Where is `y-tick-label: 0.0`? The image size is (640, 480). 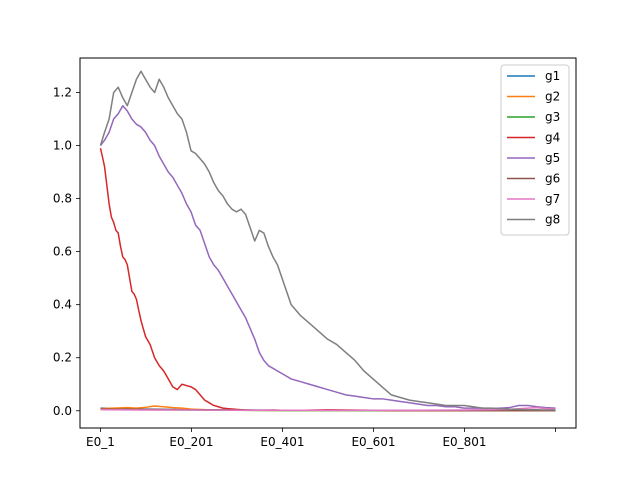
y-tick-label: 0.0 is located at coordinates (62, 411).